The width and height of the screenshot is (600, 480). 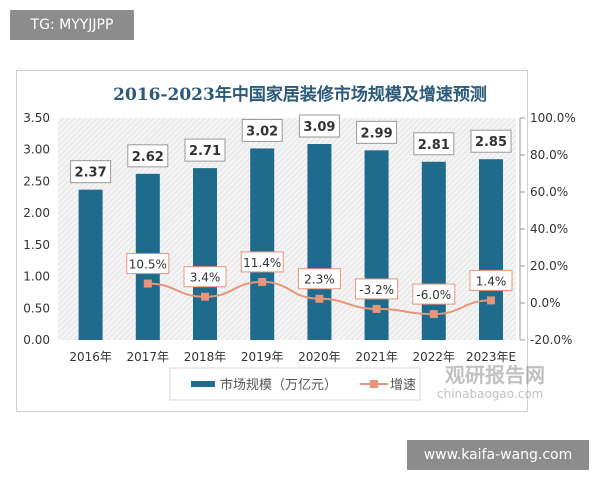 What do you see at coordinates (205, 357) in the screenshot?
I see `x-tick: 2018年` at bounding box center [205, 357].